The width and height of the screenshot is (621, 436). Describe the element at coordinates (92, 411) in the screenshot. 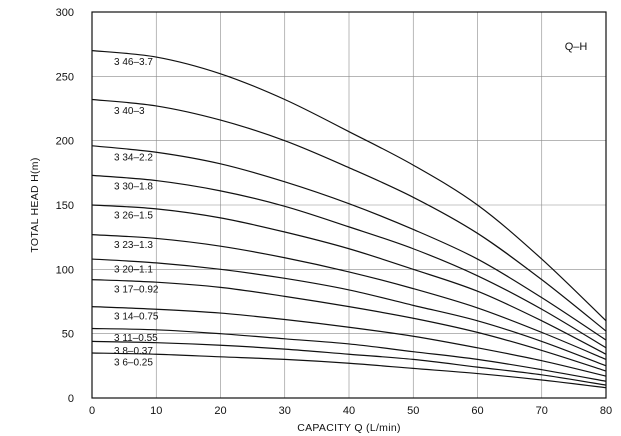

I see `x-tick-label: 0` at that location.